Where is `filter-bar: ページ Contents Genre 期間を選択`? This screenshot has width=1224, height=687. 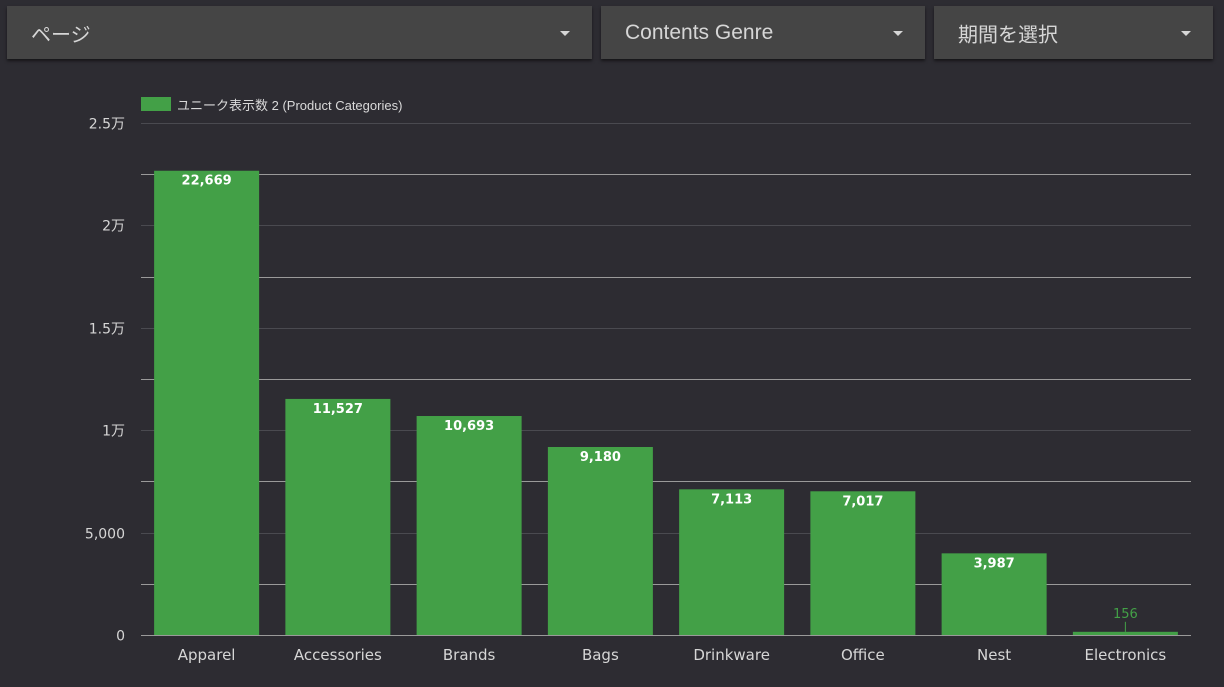
filter-bar: ページ Contents Genre 期間を選択 is located at coordinates (612, 33).